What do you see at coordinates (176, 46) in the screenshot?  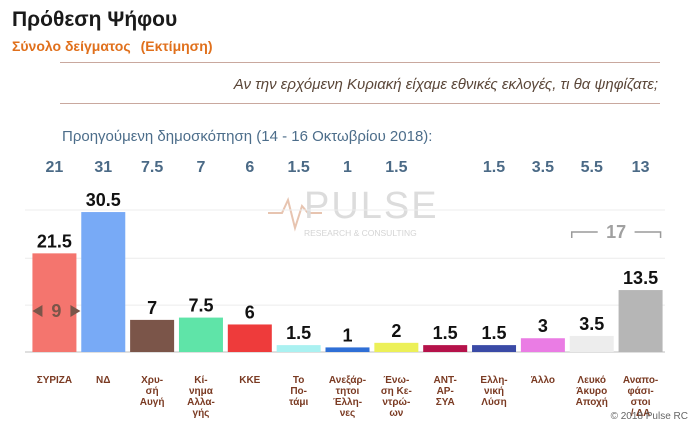 I see `subtitle-estimate: (Εκτίμηση)` at bounding box center [176, 46].